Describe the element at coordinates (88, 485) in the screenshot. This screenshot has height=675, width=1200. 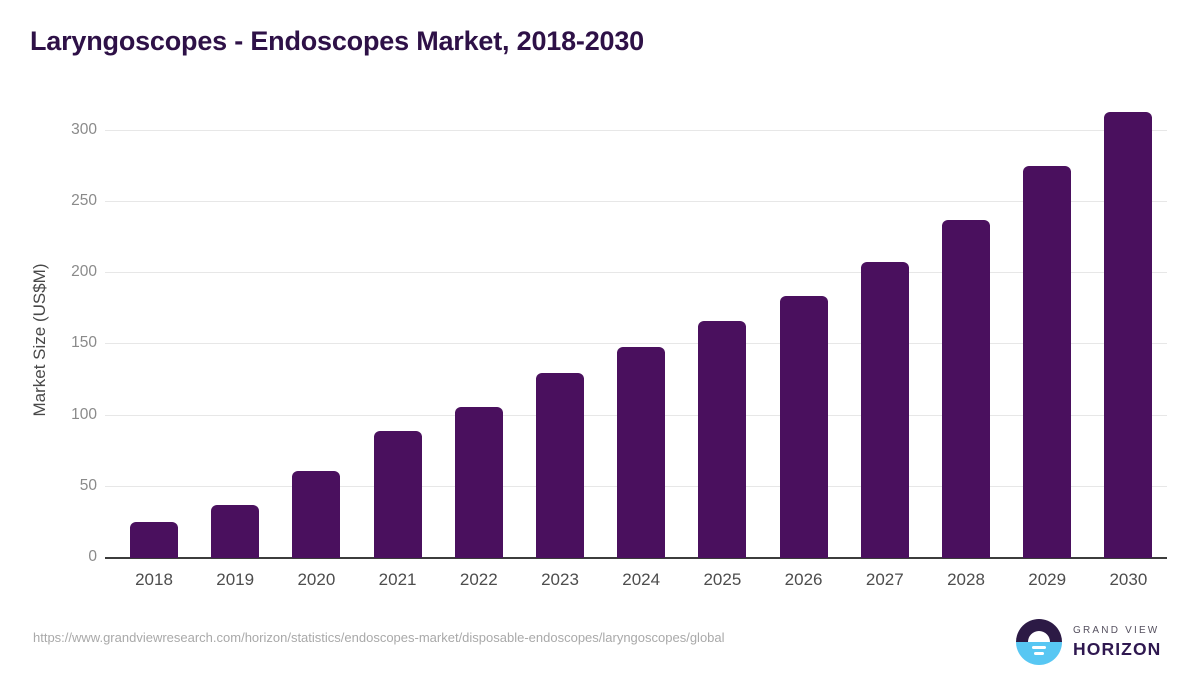
I see `y-tick-label-50: 50` at that location.